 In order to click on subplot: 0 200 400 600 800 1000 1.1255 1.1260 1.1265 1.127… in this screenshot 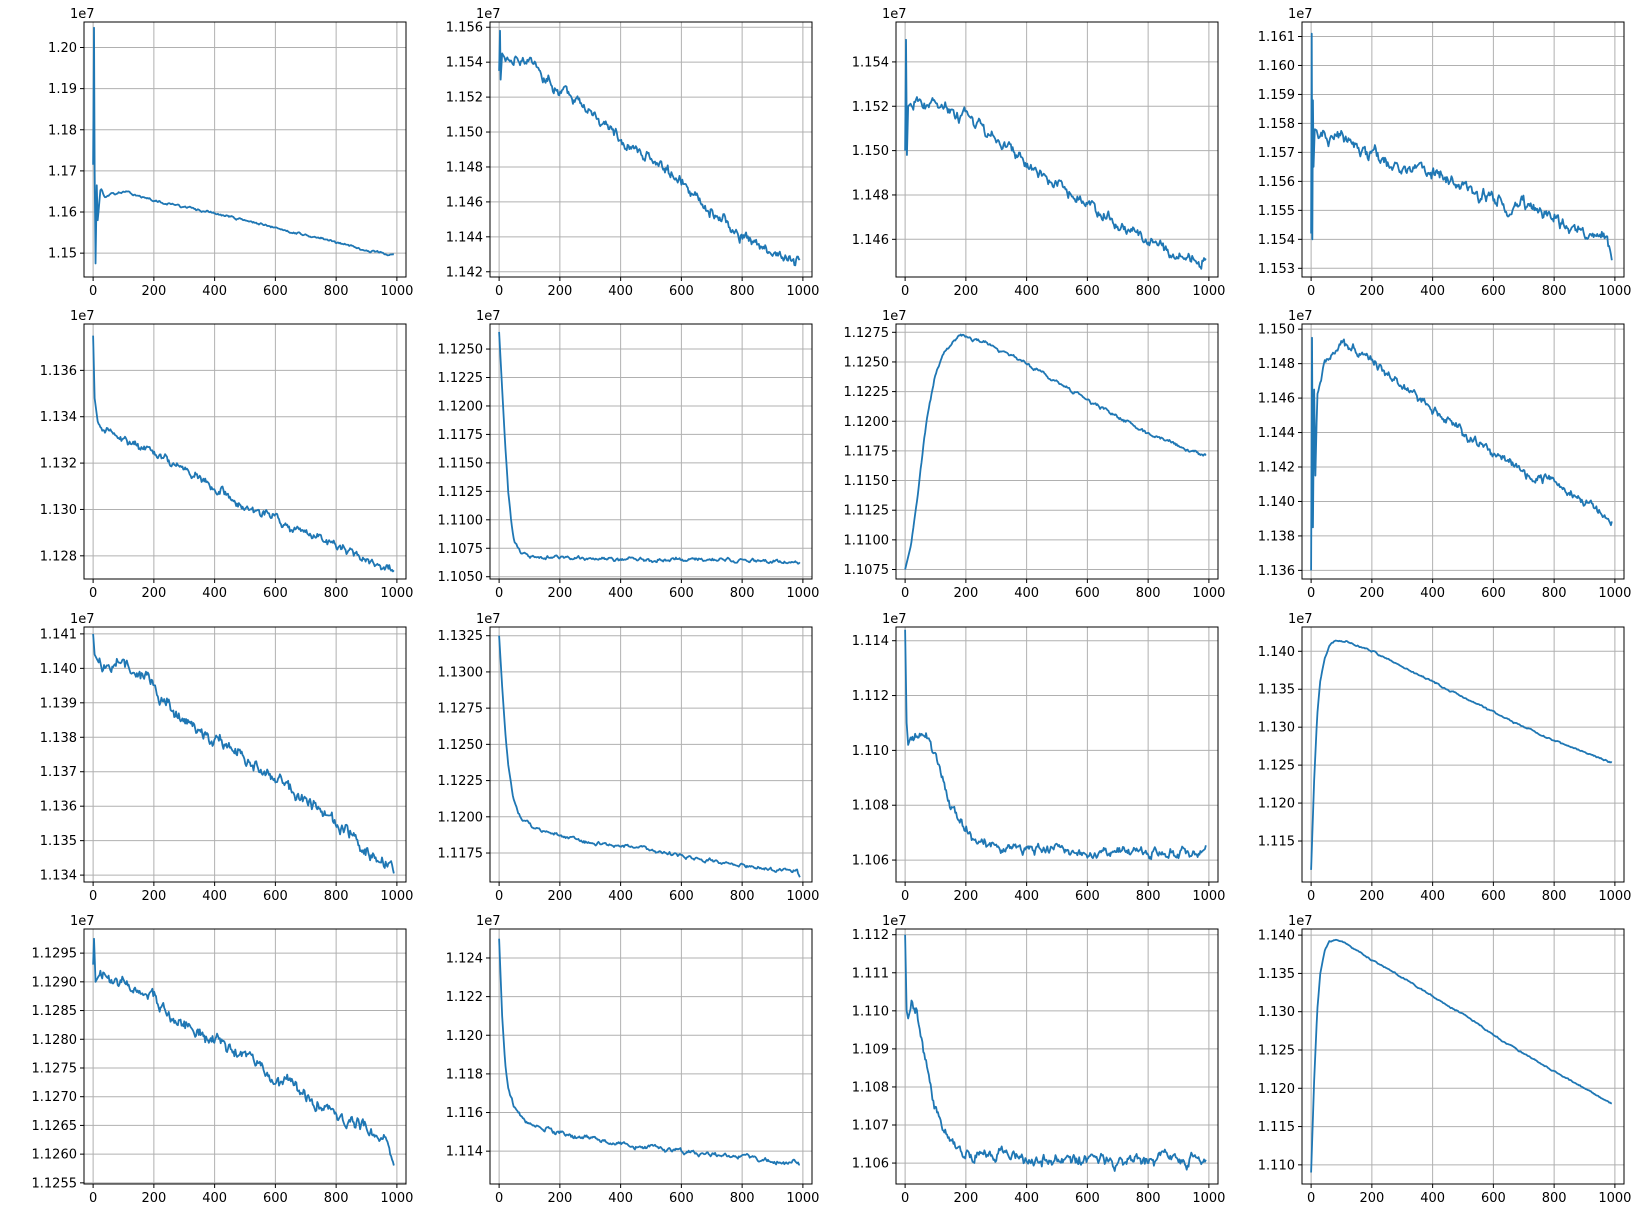, I will do `click(223, 1060)`.